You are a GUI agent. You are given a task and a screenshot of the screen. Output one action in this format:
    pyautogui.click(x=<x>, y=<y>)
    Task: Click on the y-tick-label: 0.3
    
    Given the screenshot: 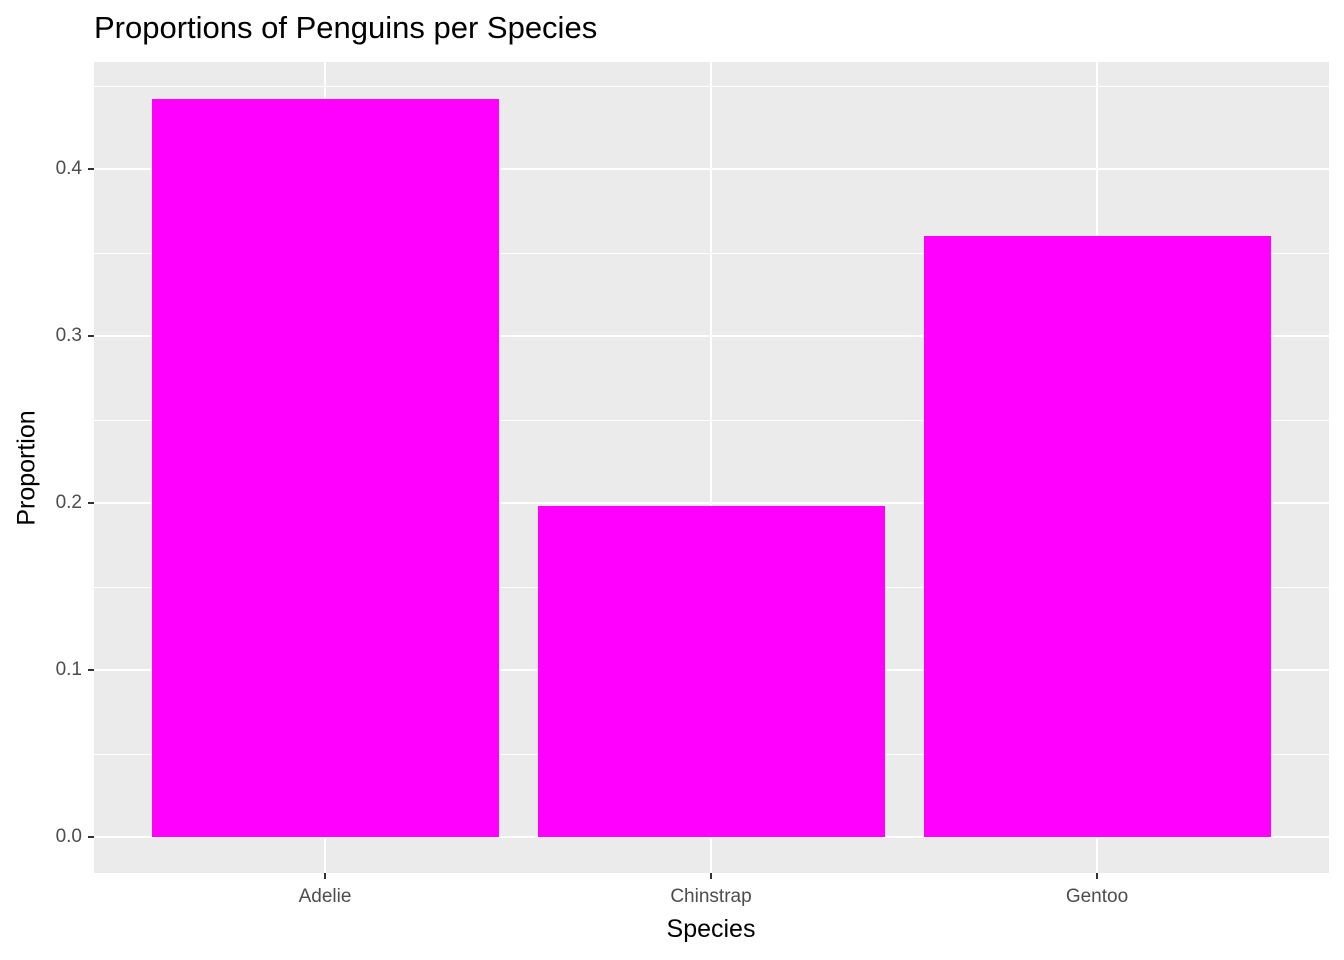 What is the action you would take?
    pyautogui.click(x=68, y=335)
    